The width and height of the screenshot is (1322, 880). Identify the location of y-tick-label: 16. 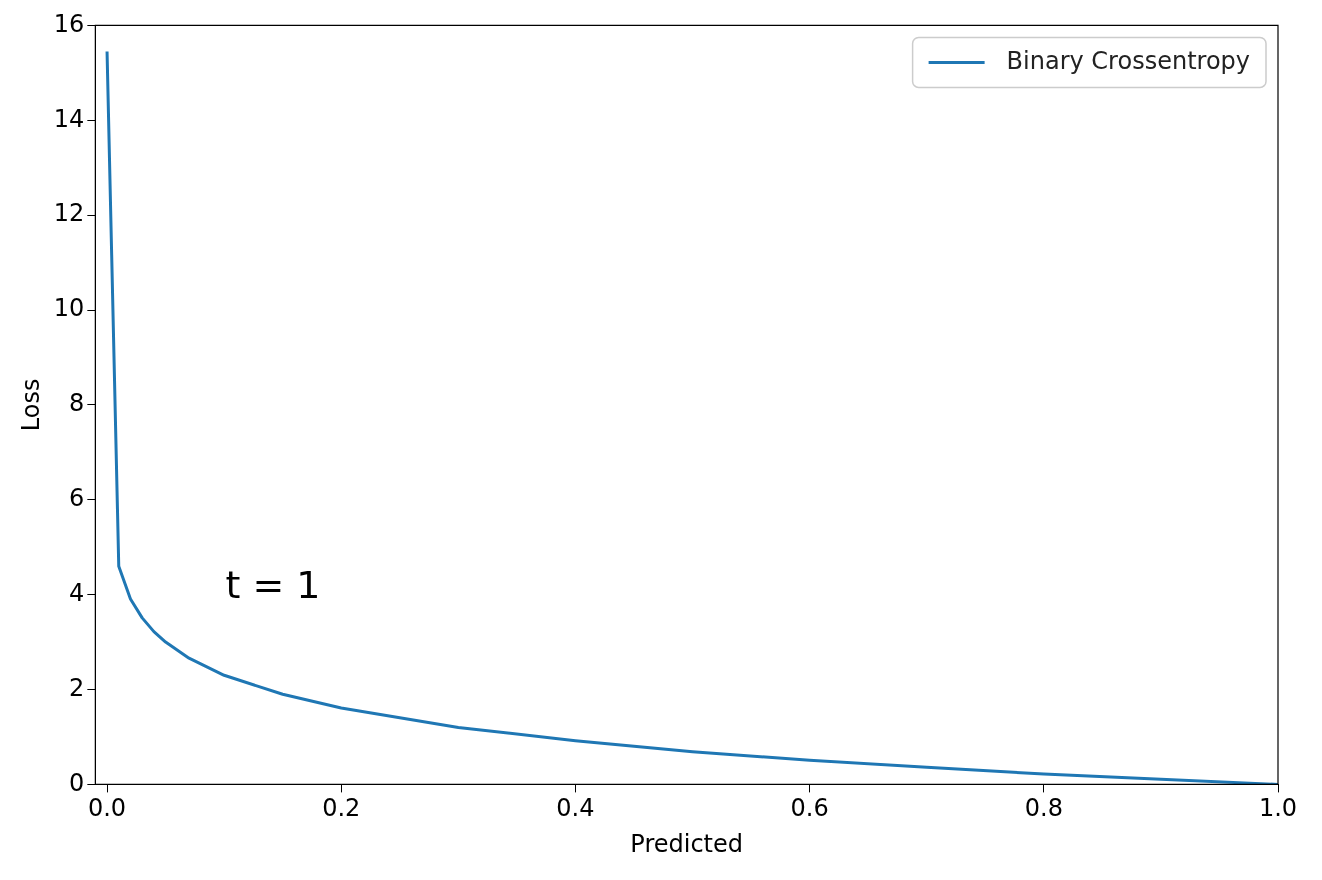
(69, 23).